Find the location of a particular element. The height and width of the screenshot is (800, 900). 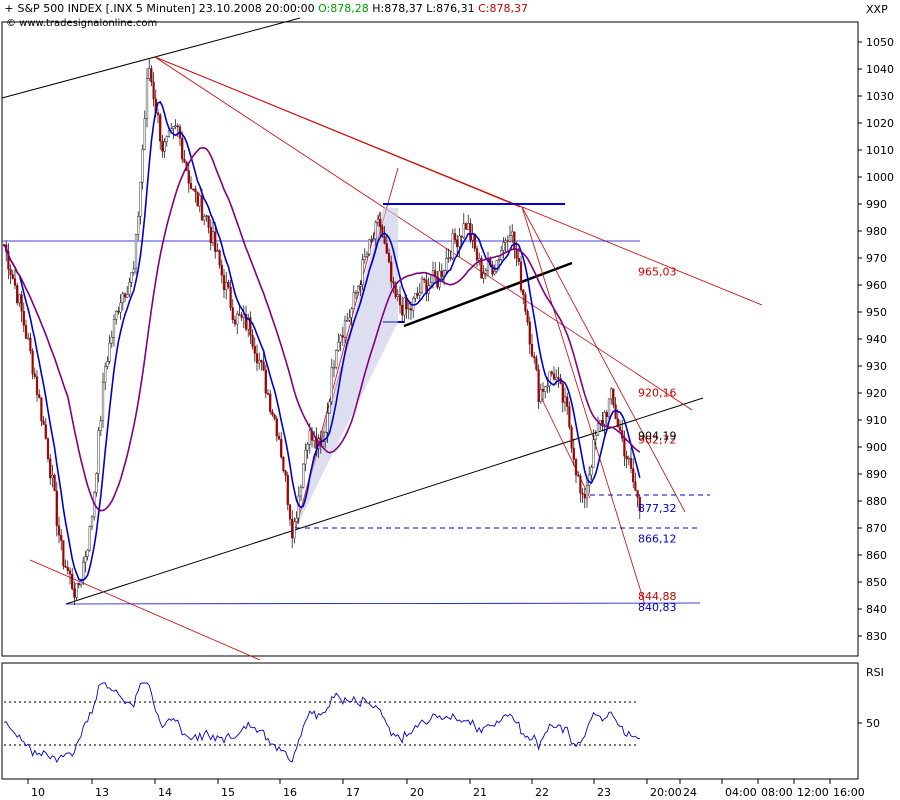

y-tick-label: 970 is located at coordinates (876, 258).